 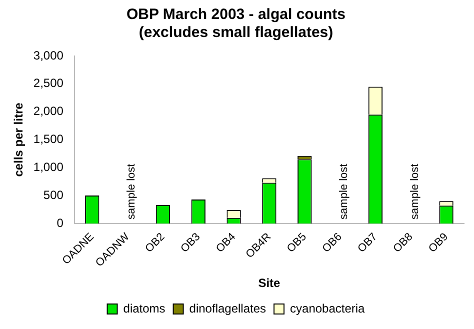 What do you see at coordinates (332, 242) in the screenshot?
I see `x-tick-label: OB6` at bounding box center [332, 242].